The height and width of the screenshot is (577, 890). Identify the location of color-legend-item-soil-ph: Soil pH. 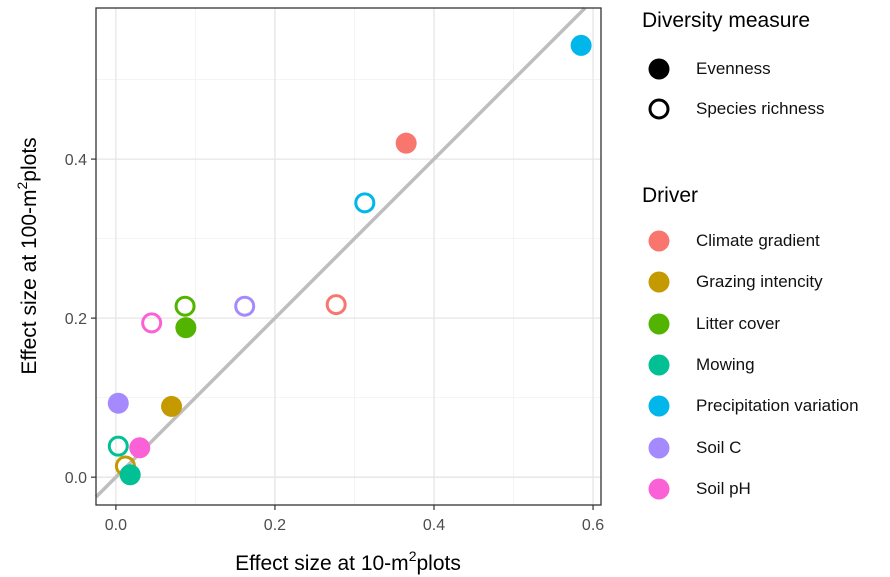
(697, 489).